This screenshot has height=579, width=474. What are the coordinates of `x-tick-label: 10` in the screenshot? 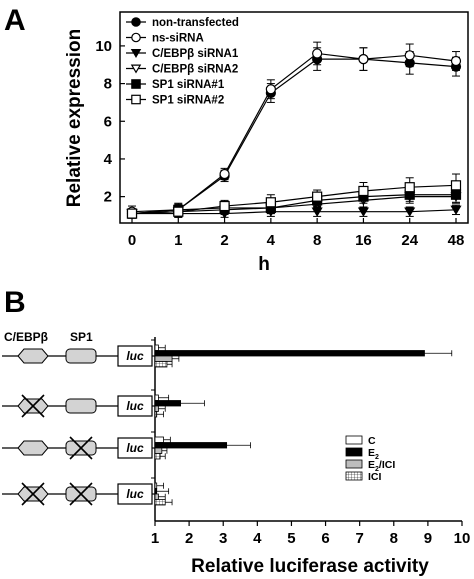 It's located at (462, 538).